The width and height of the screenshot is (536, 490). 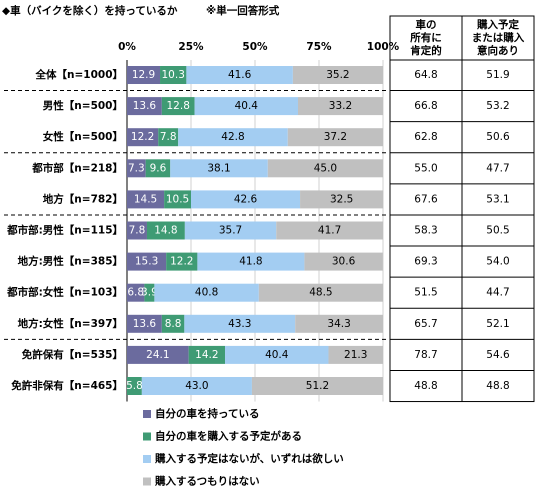 I want to click on table-cell: 78.7, so click(x=425, y=355).